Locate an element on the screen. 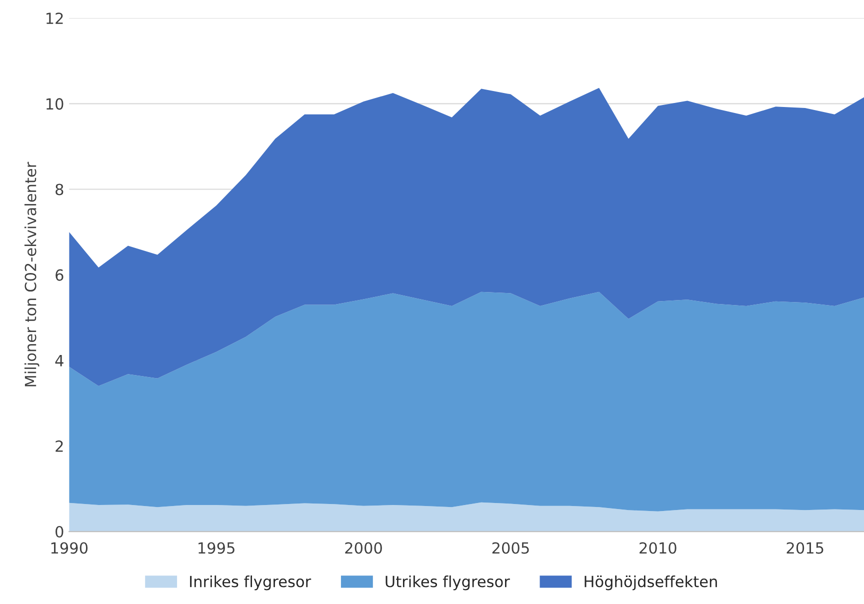  y-tick-label: 12 is located at coordinates (54, 18).